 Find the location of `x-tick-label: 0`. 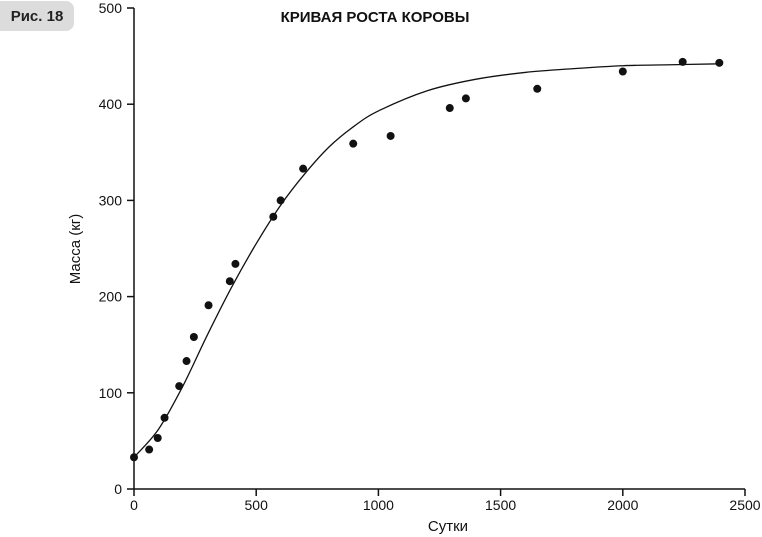

x-tick-label: 0 is located at coordinates (134, 505).